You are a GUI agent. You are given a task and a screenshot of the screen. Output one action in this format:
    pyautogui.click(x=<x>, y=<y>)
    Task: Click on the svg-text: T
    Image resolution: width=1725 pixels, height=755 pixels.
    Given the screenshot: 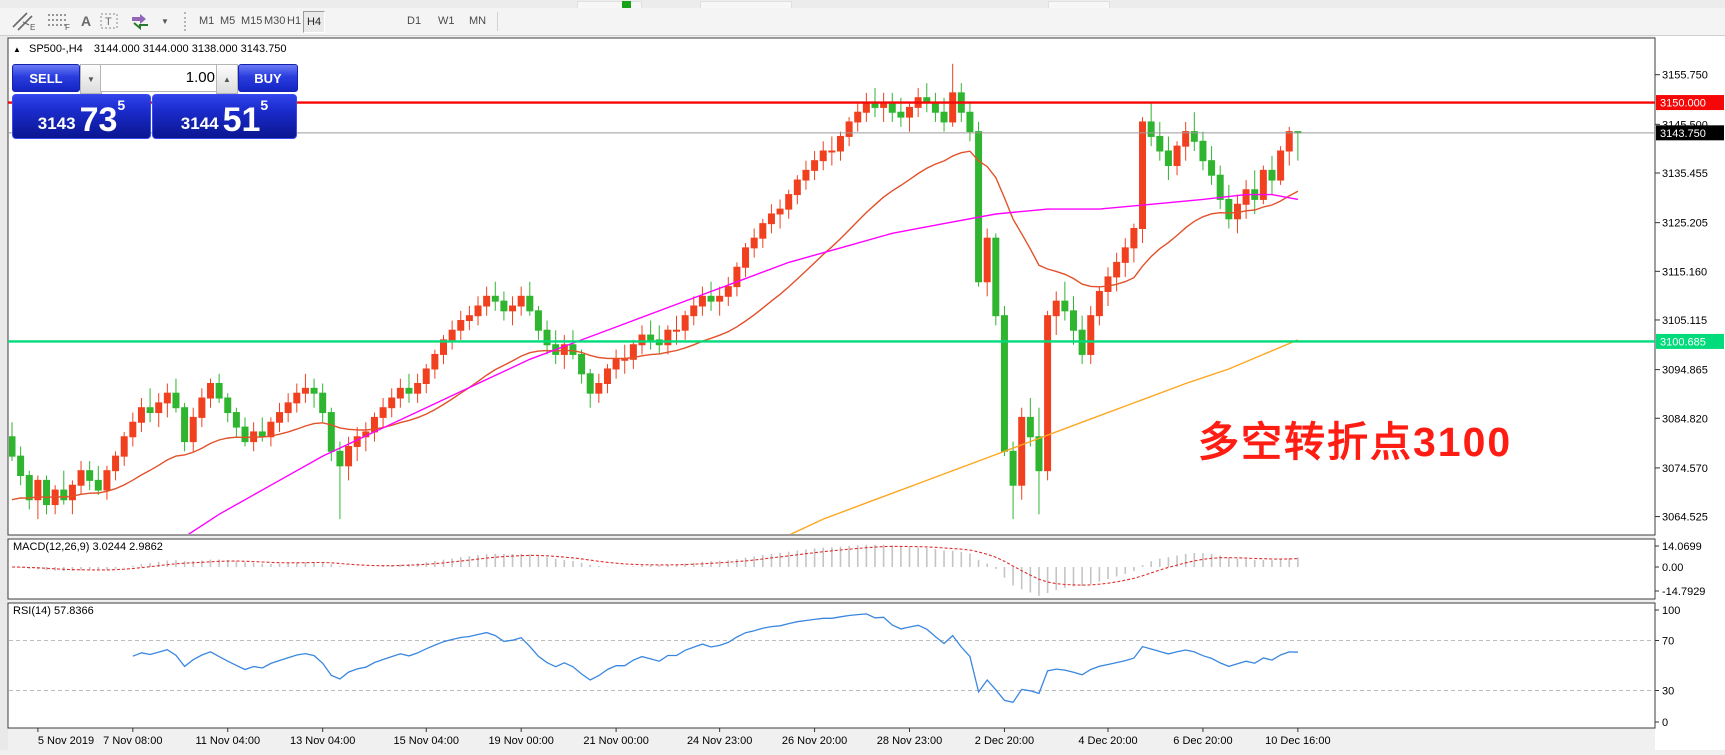 What is the action you would take?
    pyautogui.click(x=108, y=22)
    